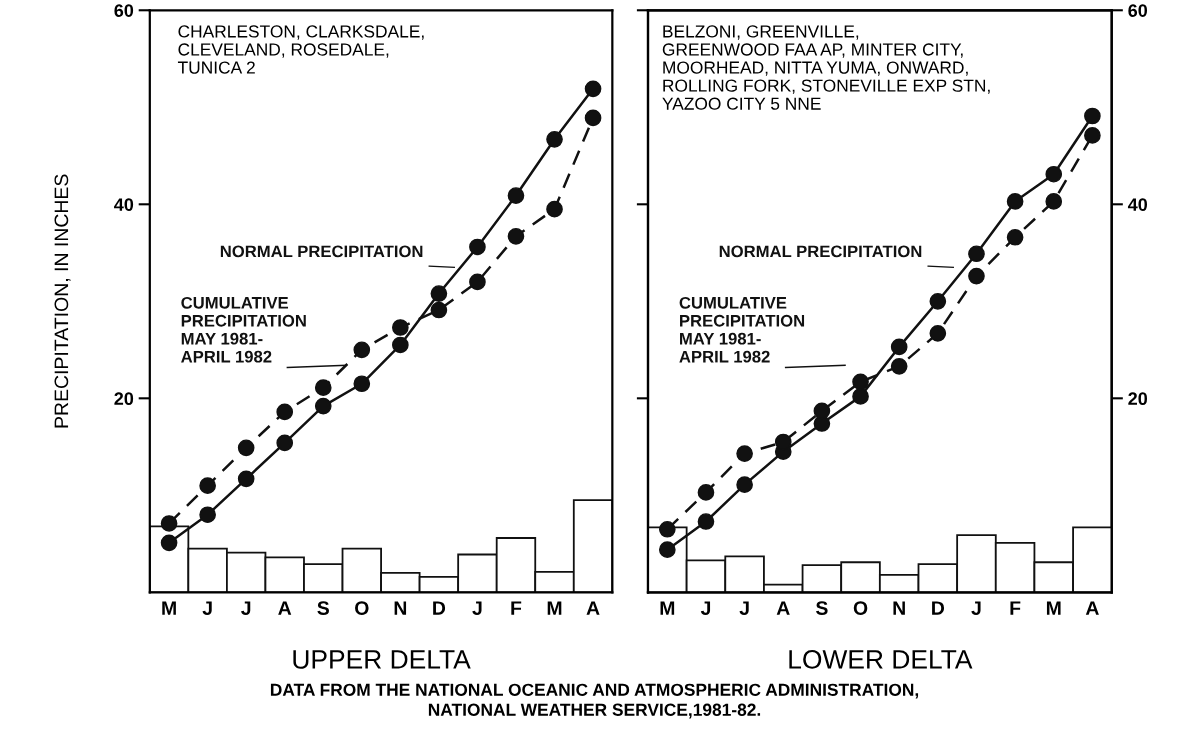 The height and width of the screenshot is (734, 1189). What do you see at coordinates (881, 659) in the screenshot?
I see `x-axis-title: LOWER DELTA` at bounding box center [881, 659].